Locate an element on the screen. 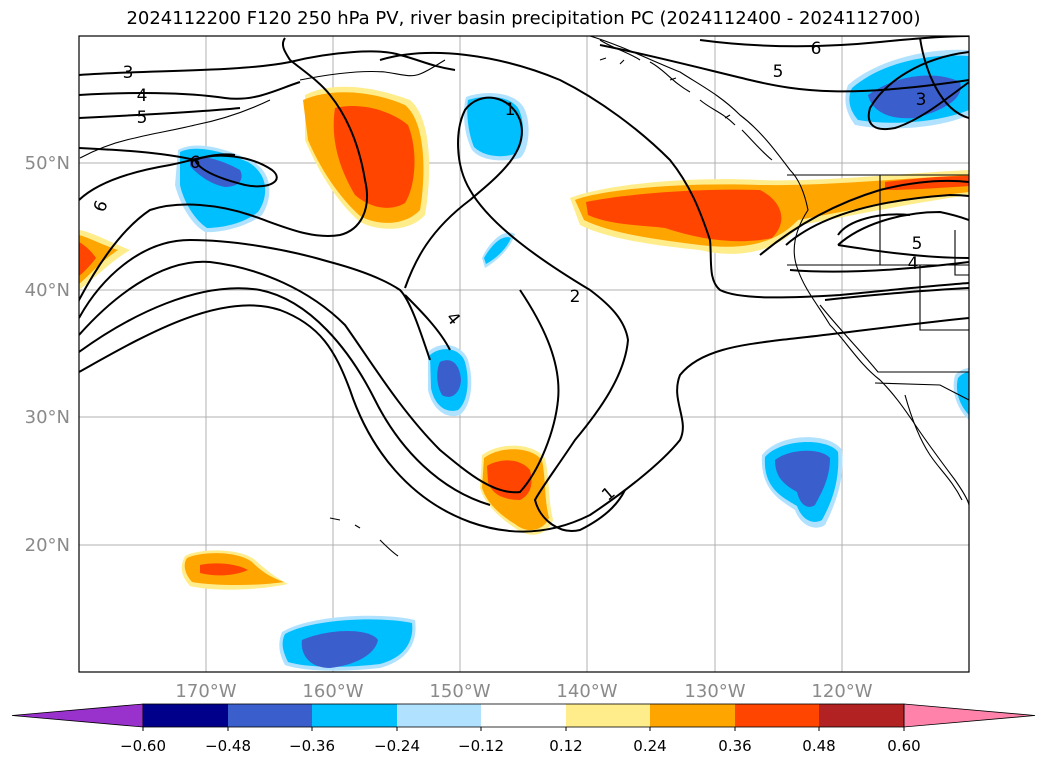 This screenshot has height=765, width=1047. colorbar-segments is located at coordinates (523, 715).